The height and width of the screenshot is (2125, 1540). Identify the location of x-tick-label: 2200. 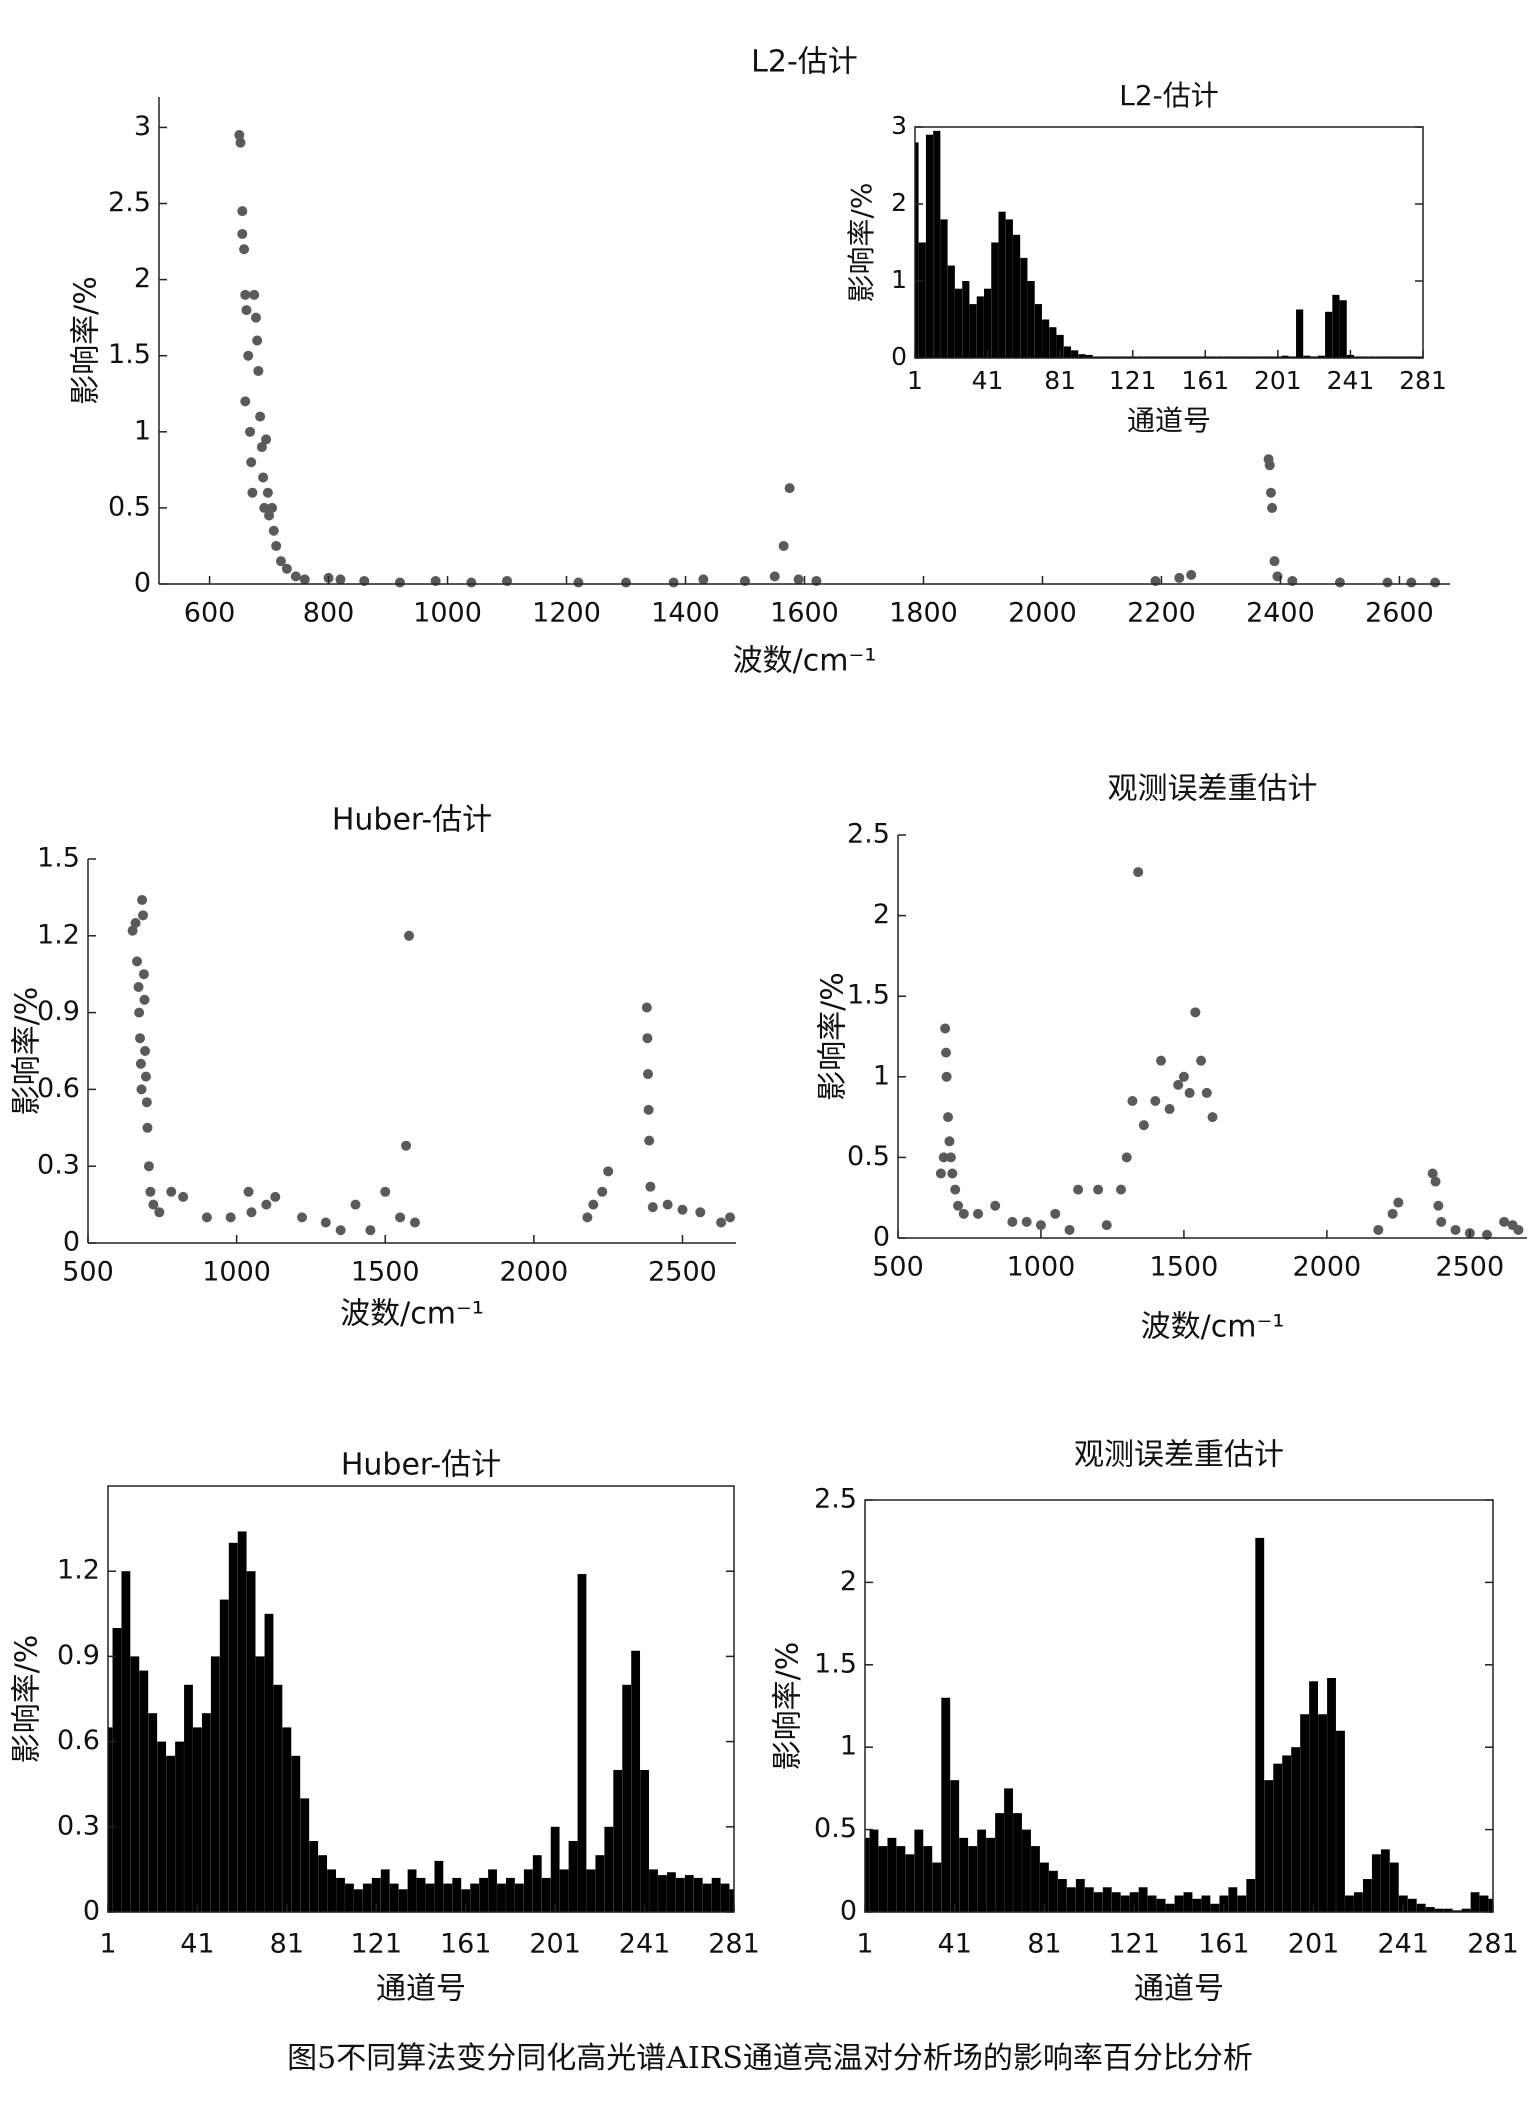
(1161, 613).